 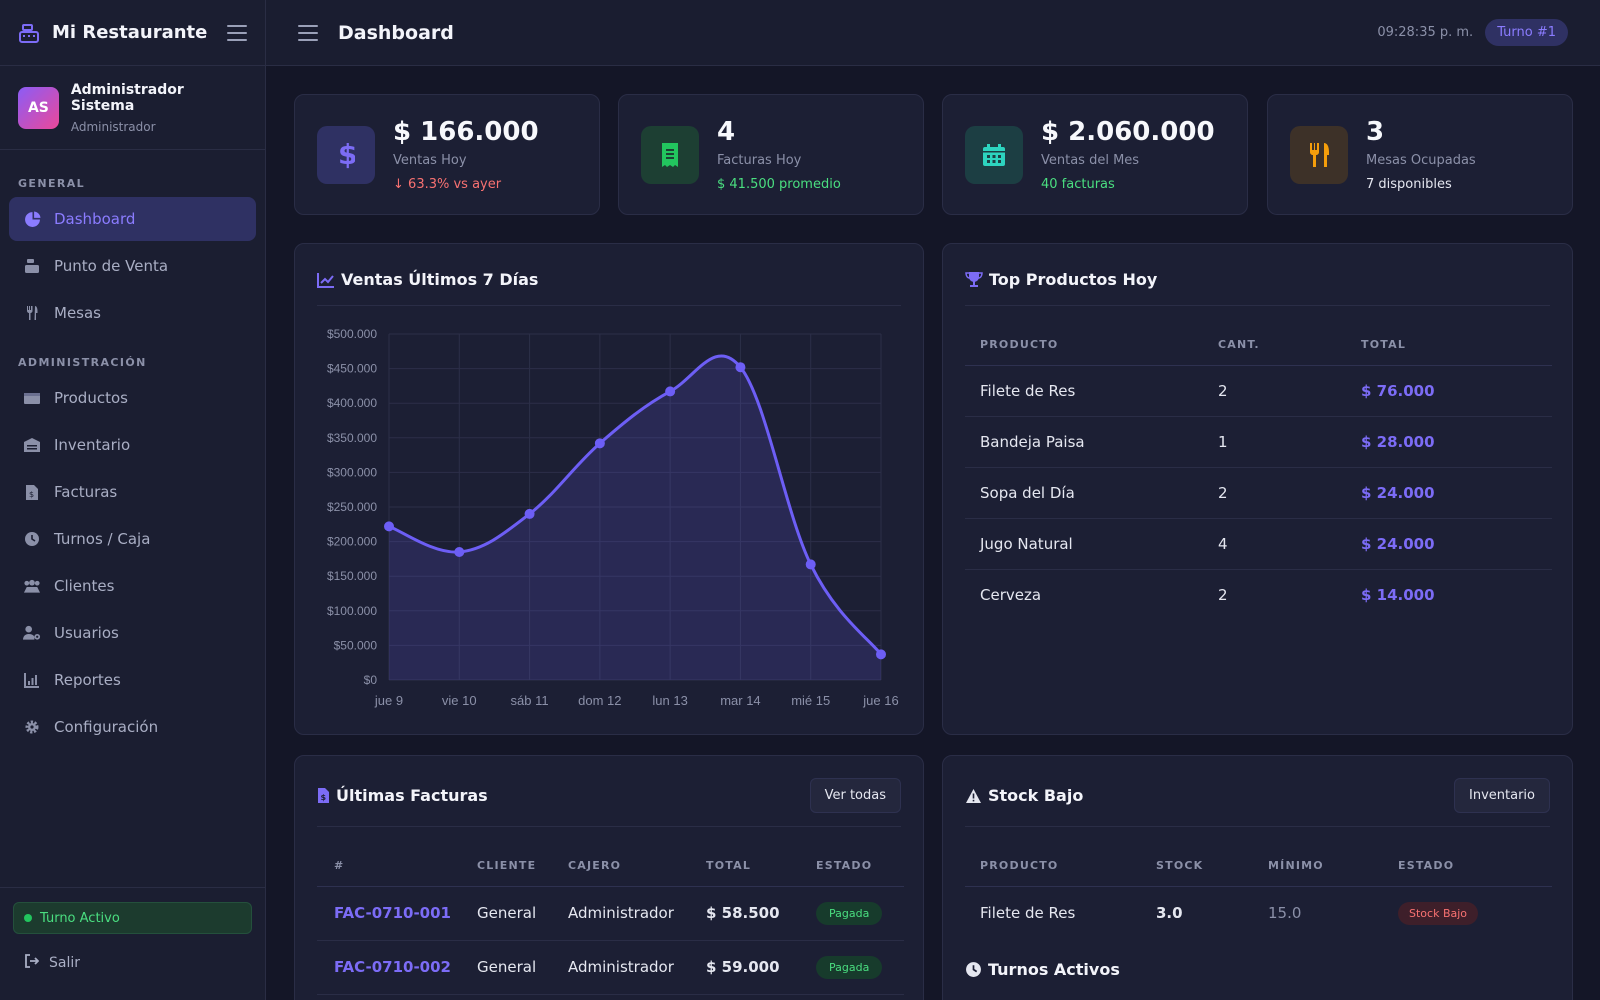 I want to click on sidebar-item-clientes: Clientes, so click(x=132, y=586).